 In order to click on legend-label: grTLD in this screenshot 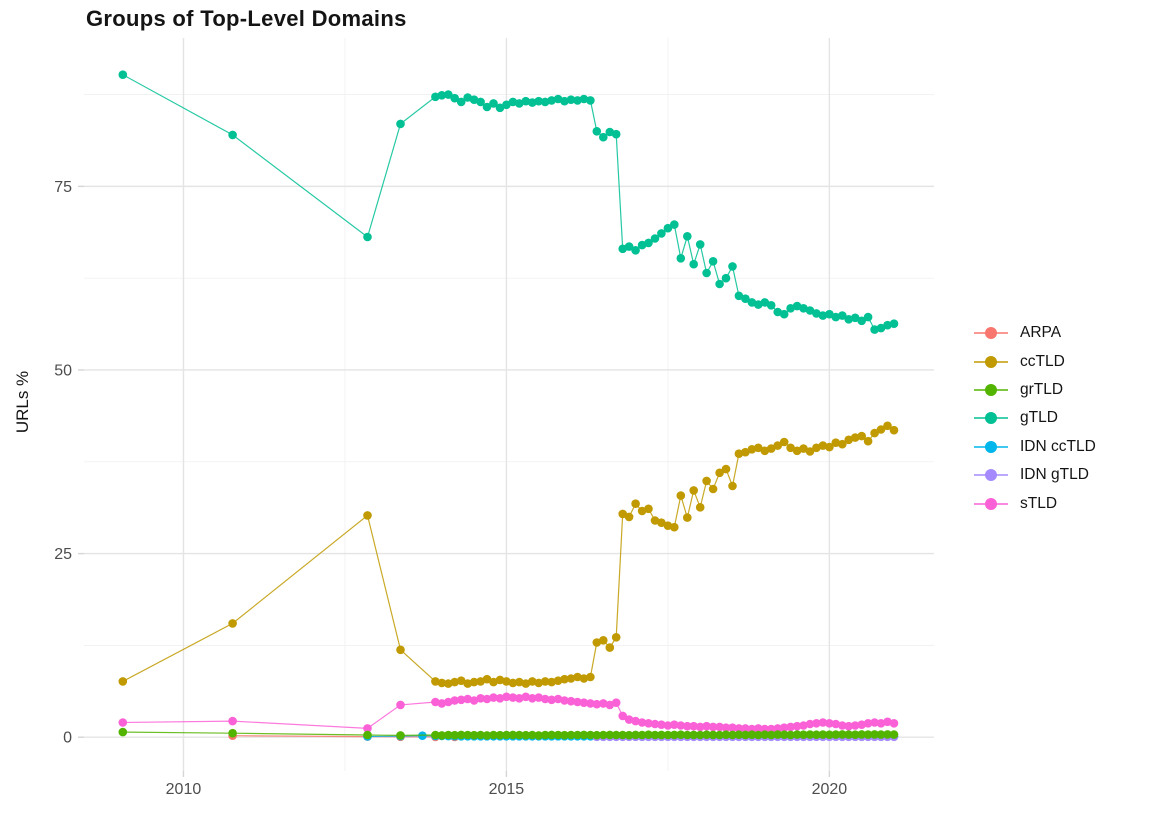, I will do `click(1042, 389)`.